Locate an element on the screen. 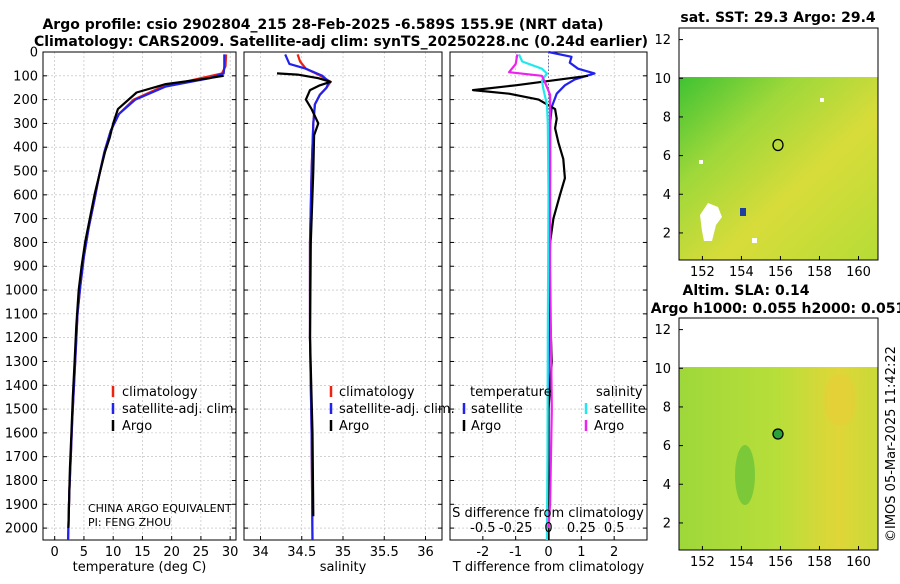  y-tick-label: 2000 is located at coordinates (21, 529).